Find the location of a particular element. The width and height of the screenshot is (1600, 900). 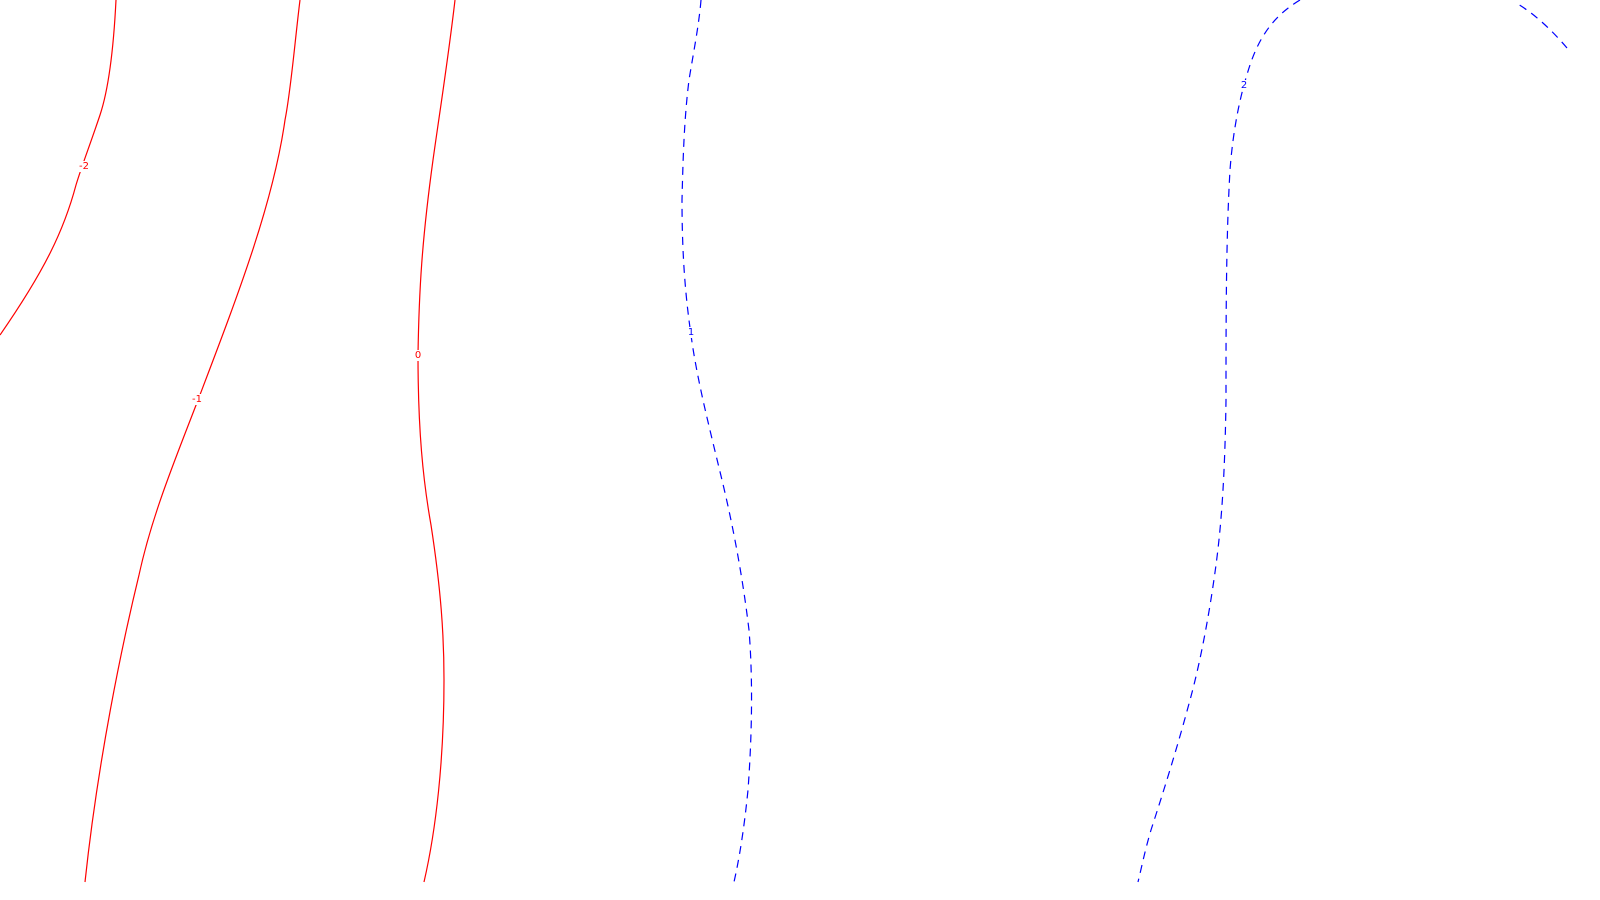

contour-label-1: 1 is located at coordinates (691, 332).